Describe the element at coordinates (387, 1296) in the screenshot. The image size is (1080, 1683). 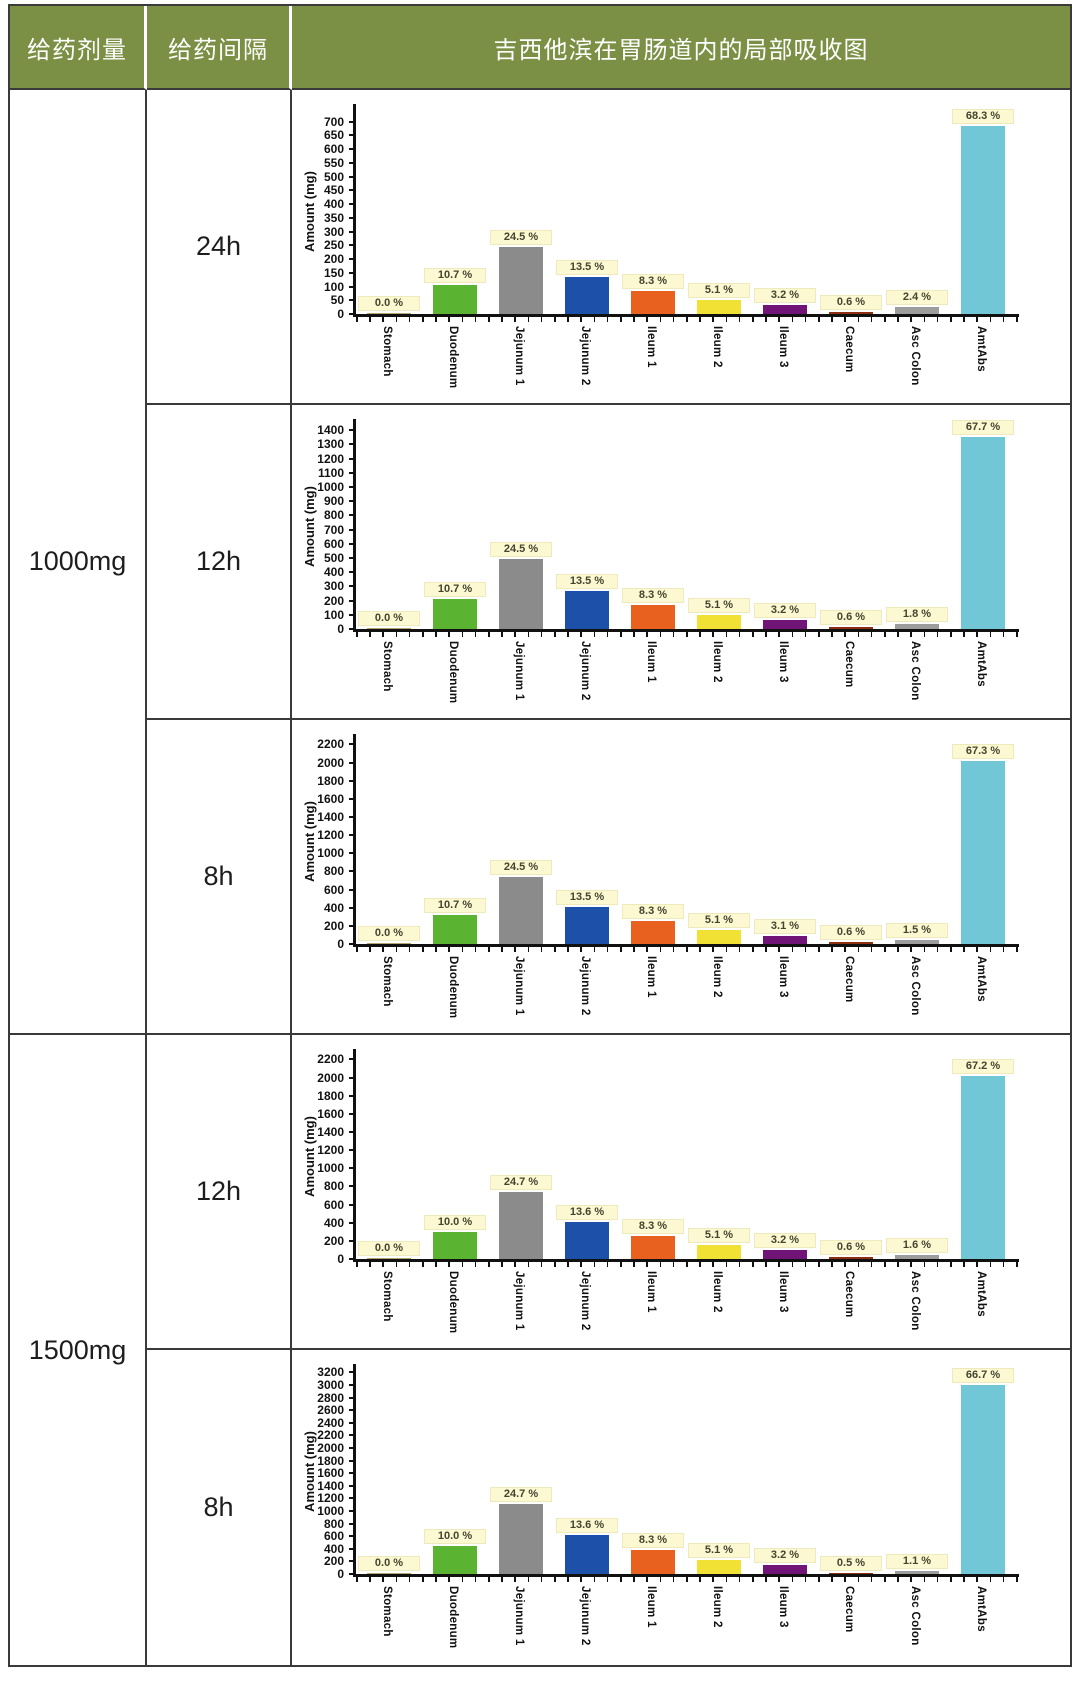
I see `category-label: Stomach` at that location.